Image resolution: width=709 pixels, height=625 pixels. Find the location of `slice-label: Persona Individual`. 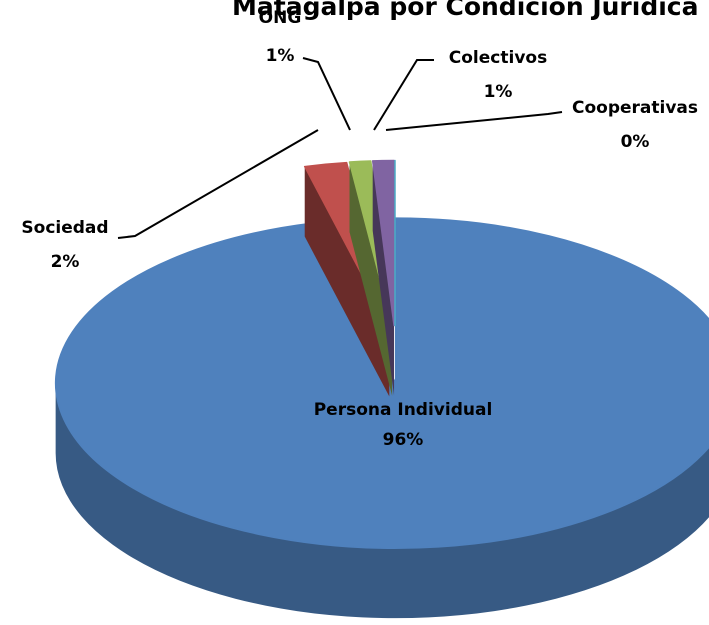

slice-label: Persona Individual is located at coordinates (403, 410).